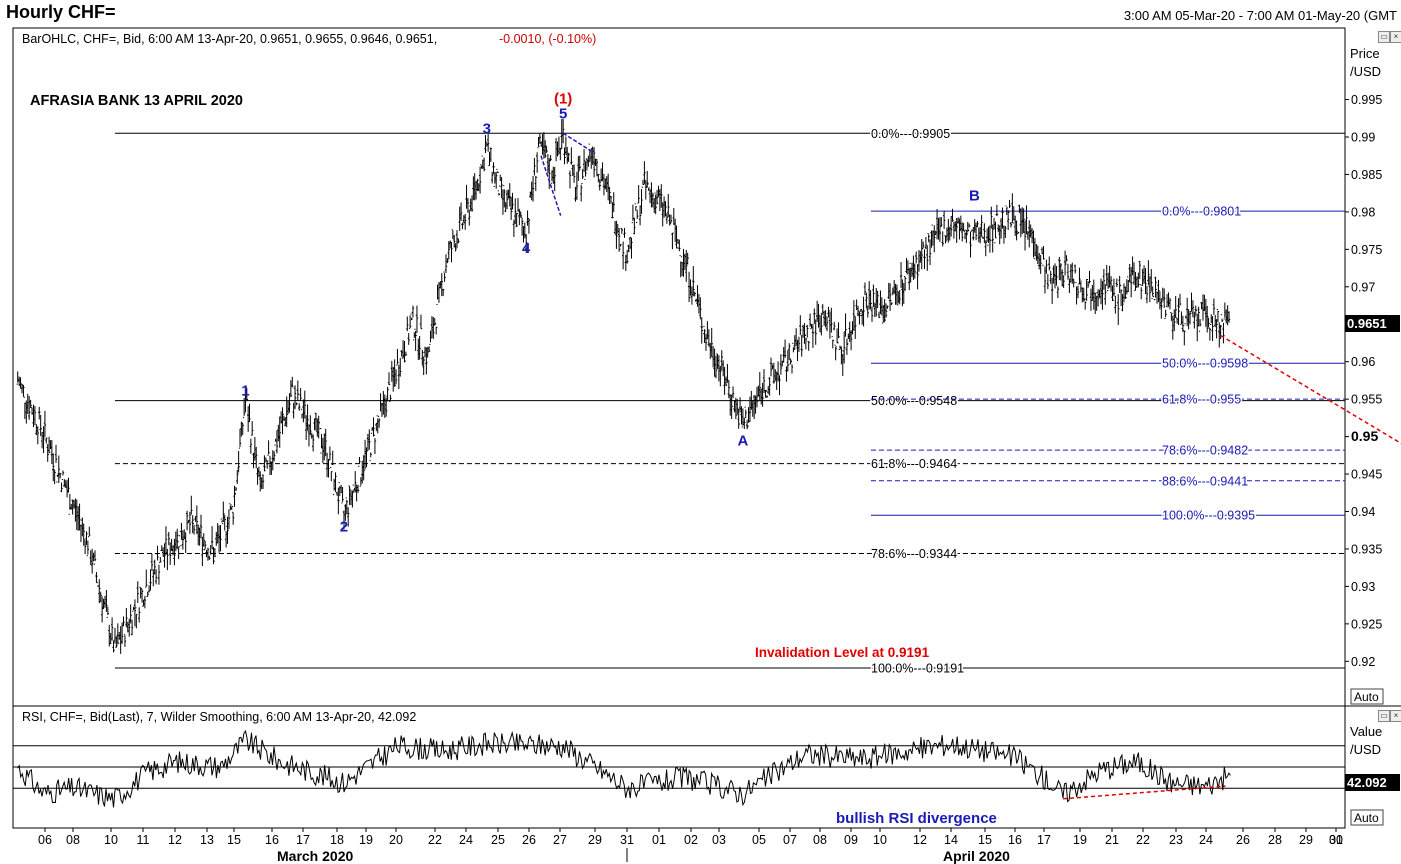  Describe the element at coordinates (547, 39) in the screenshot. I see `price-change-label: -0.0010, (-0.10%)` at that location.